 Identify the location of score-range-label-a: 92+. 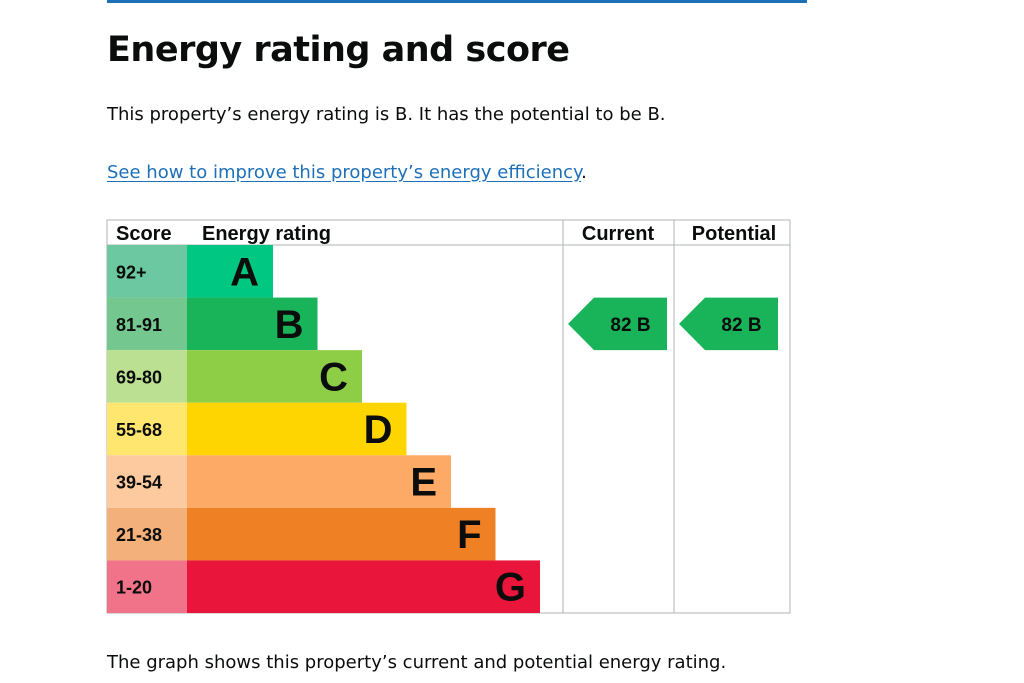
(131, 272).